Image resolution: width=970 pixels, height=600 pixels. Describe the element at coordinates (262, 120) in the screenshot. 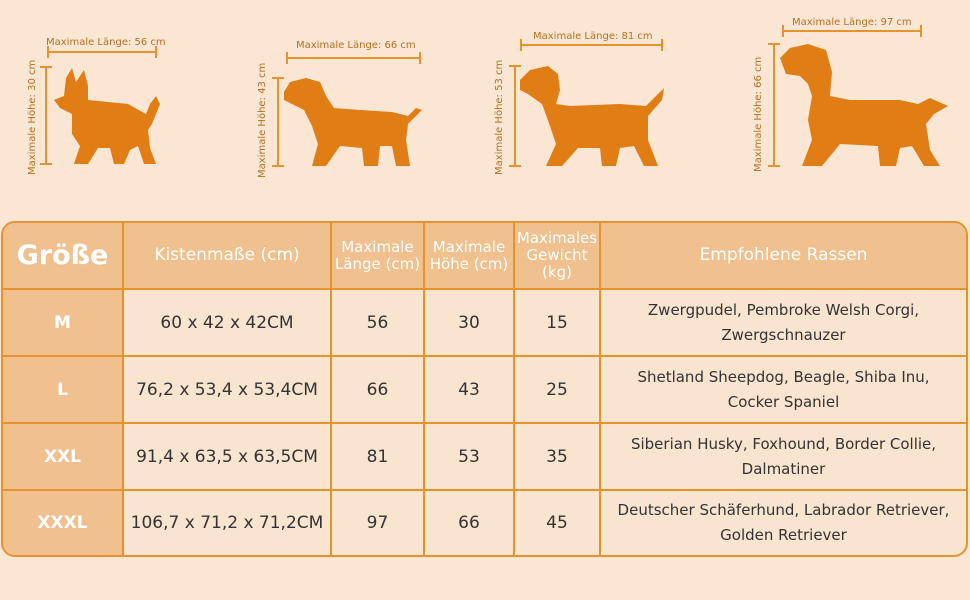

I see `dog-2-height-label: Maximale Höhe: 43 cm` at that location.